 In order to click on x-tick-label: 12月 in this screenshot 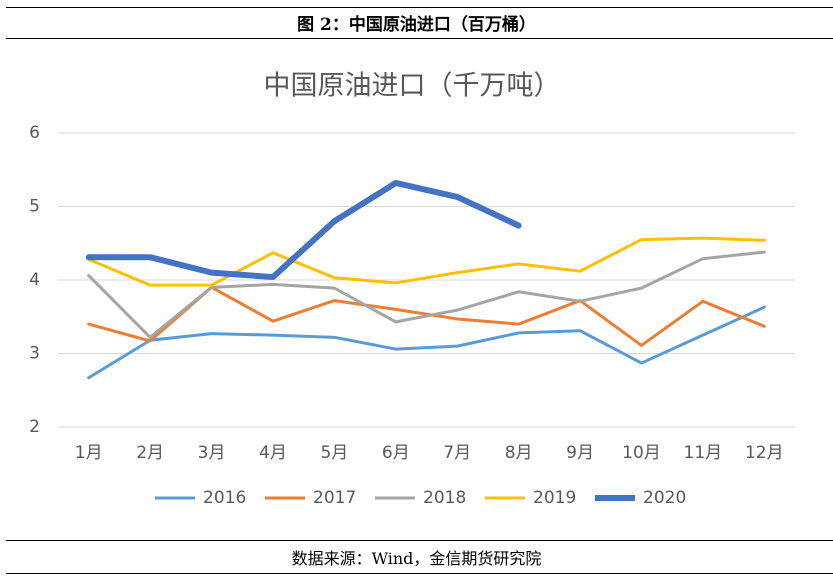, I will do `click(764, 453)`.